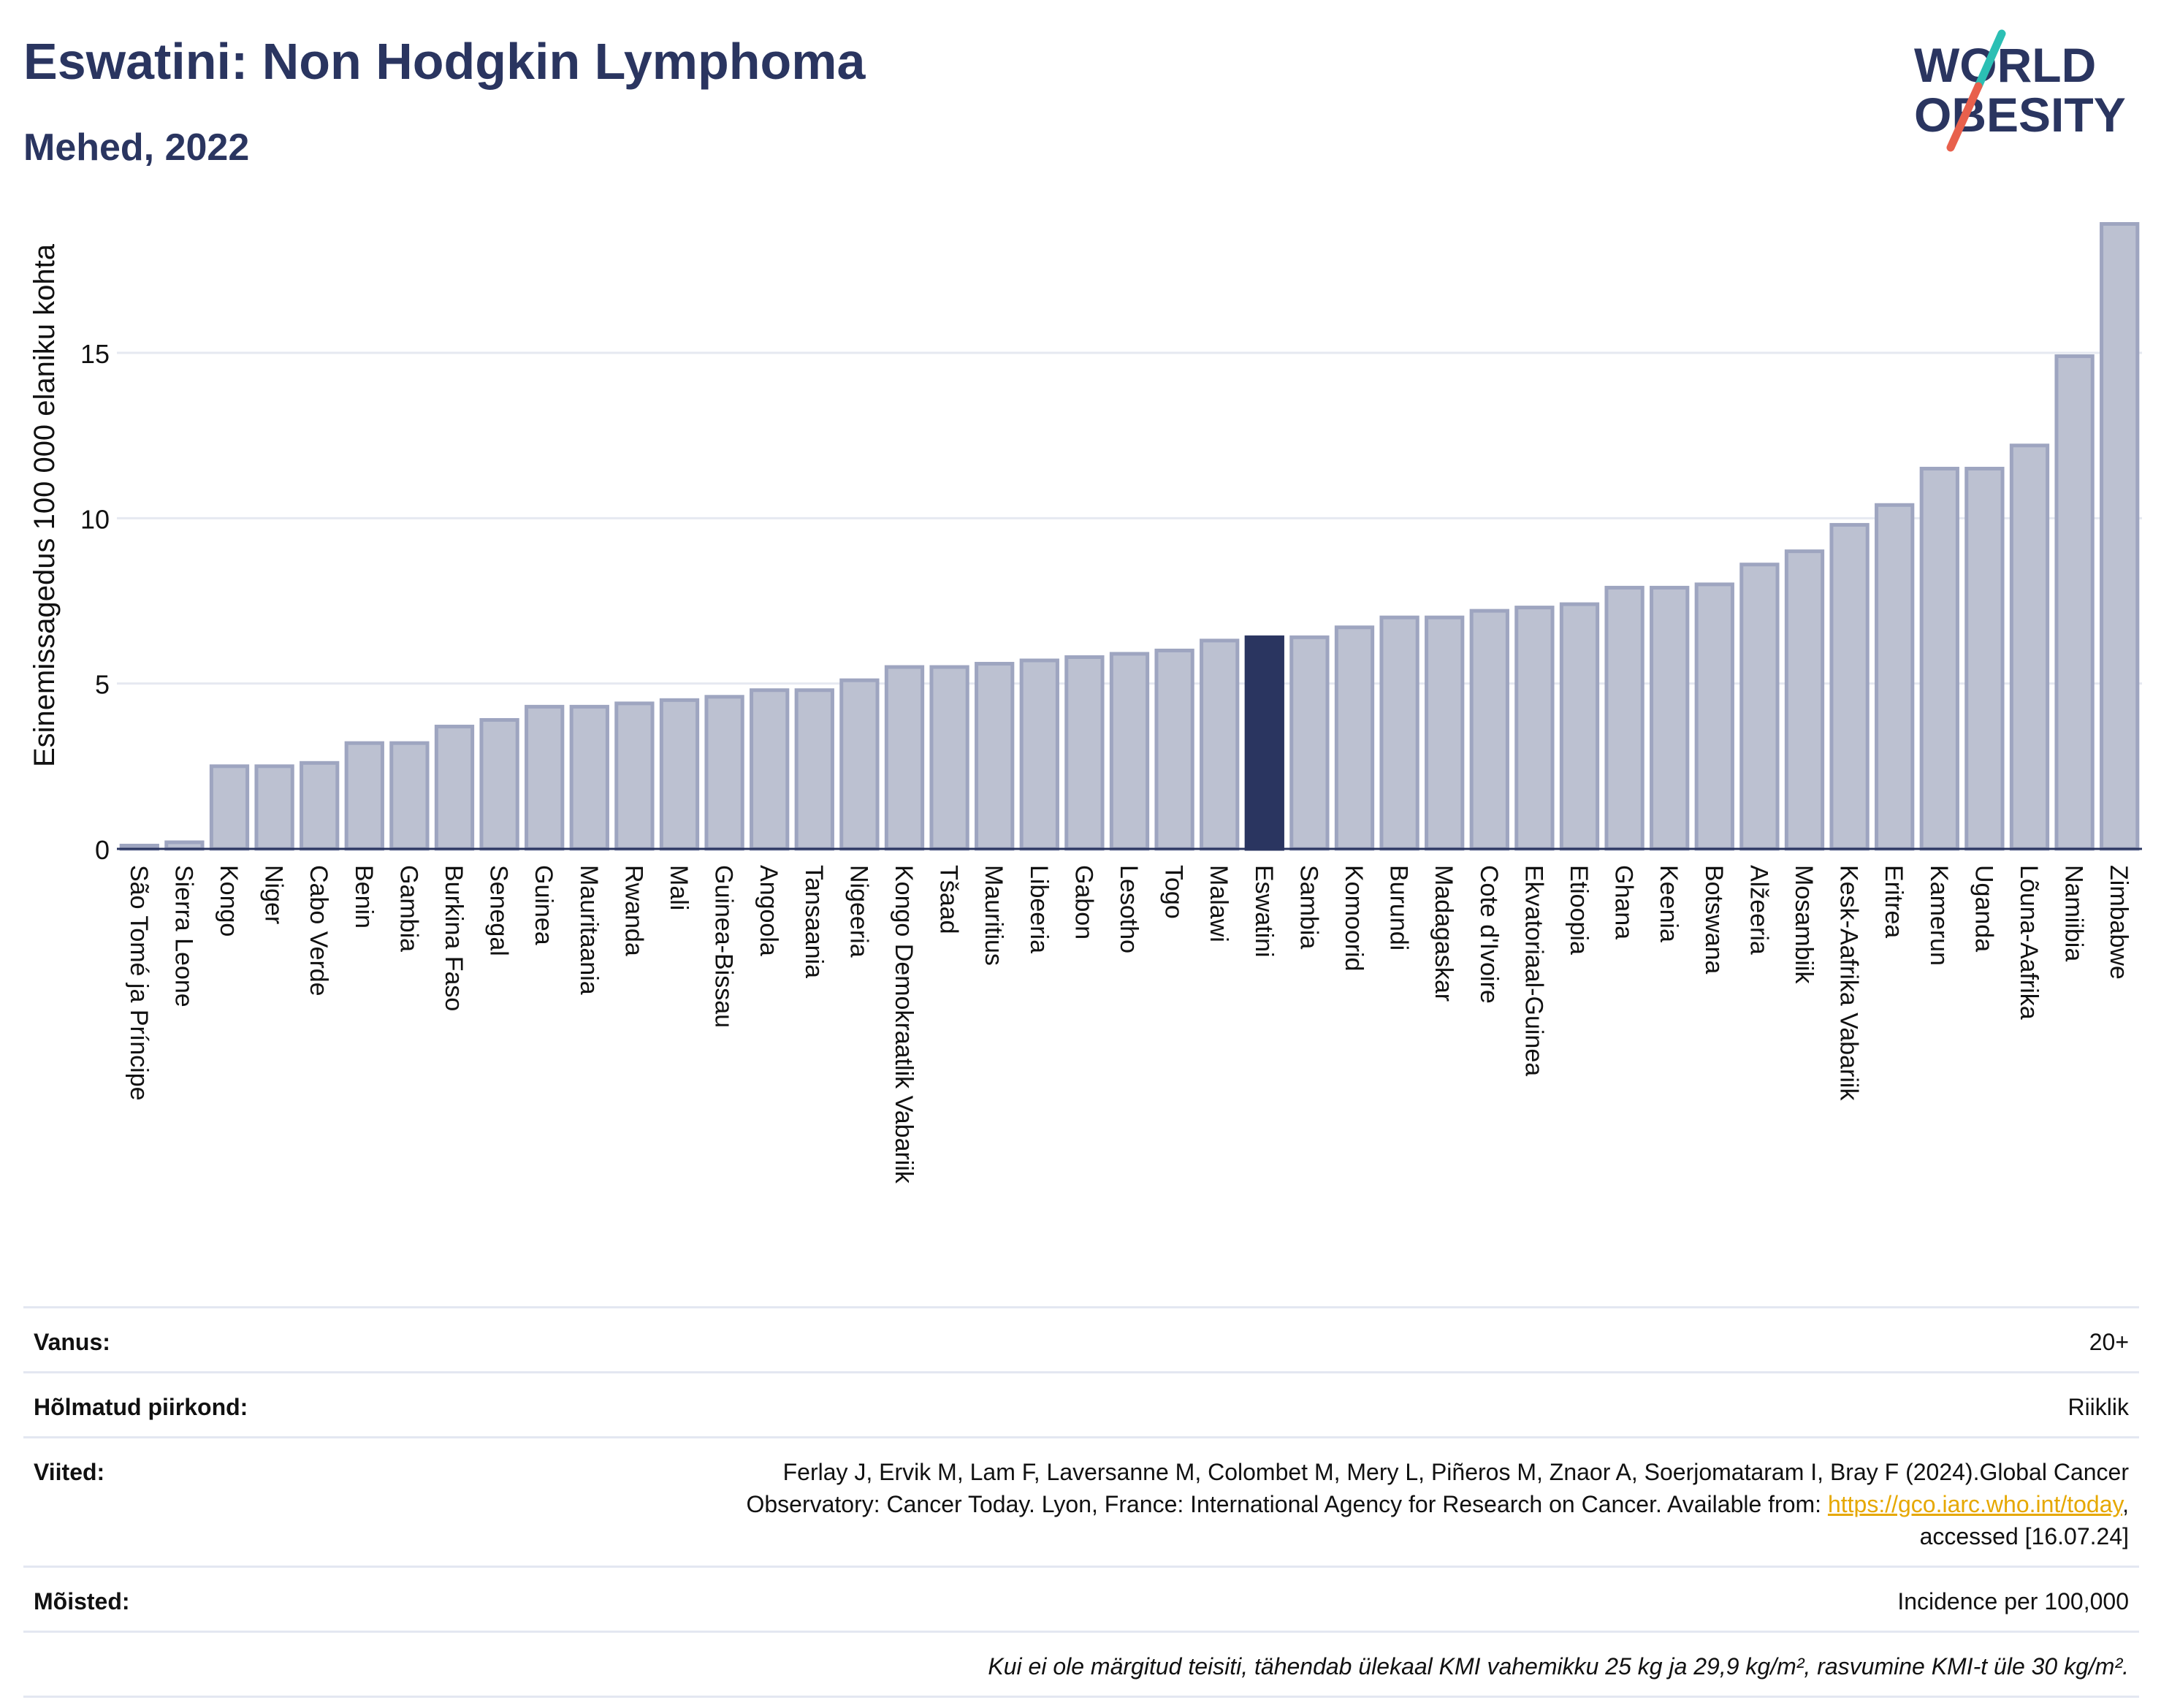  Describe the element at coordinates (1218, 904) in the screenshot. I see `x-tick-label: Malawi` at that location.